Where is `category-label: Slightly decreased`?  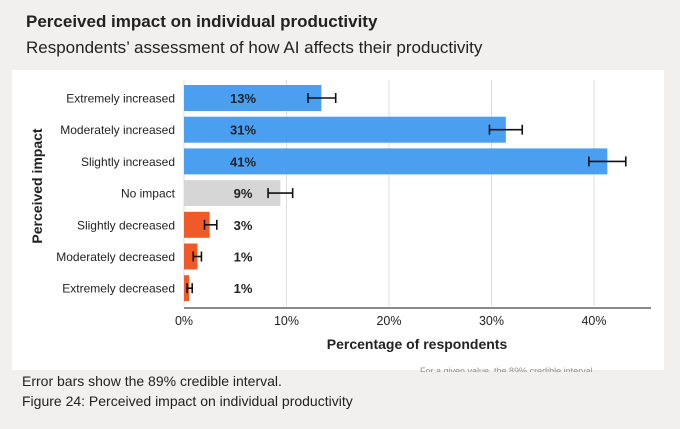
category-label: Slightly decreased is located at coordinates (126, 225).